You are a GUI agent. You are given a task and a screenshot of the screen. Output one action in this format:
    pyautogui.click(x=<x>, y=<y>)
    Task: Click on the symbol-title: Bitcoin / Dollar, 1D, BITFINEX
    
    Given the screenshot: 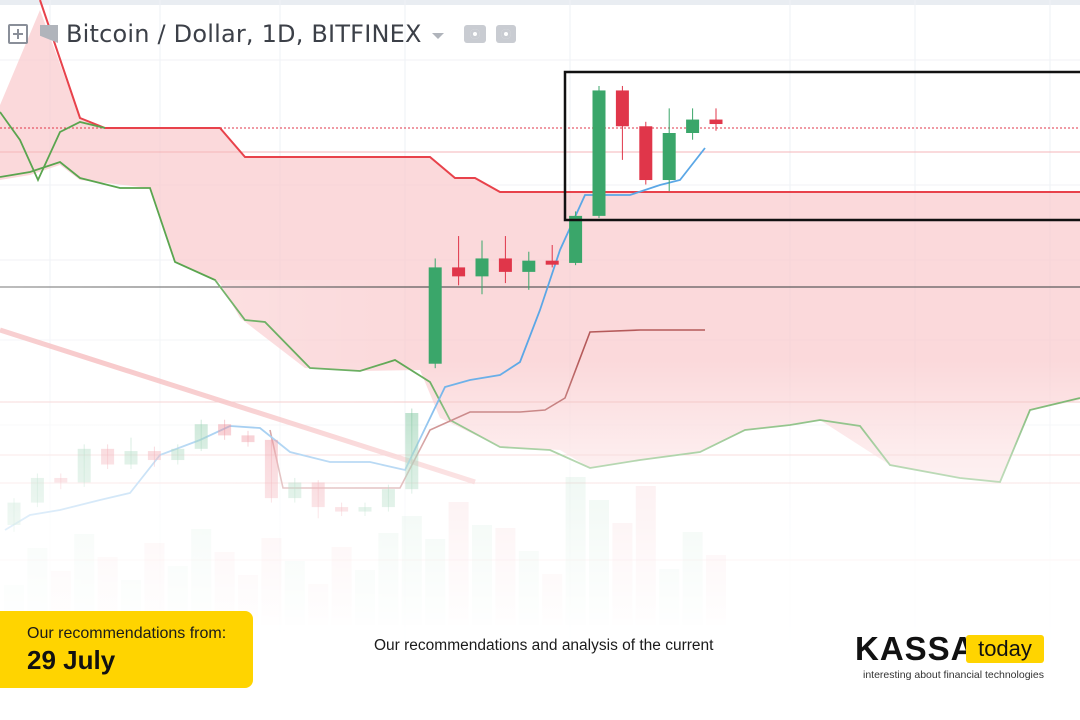 What is the action you would take?
    pyautogui.click(x=244, y=34)
    